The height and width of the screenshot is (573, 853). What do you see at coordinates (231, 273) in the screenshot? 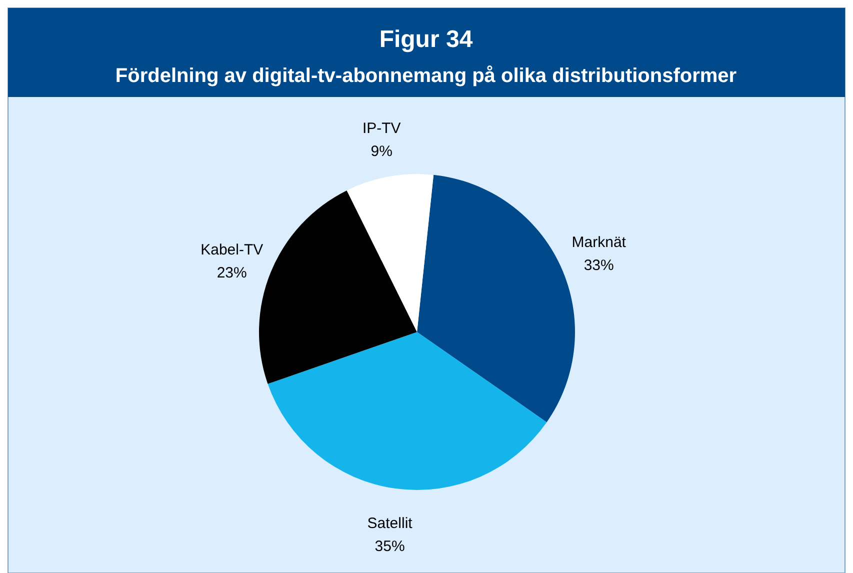
I see `data-label: 23%` at bounding box center [231, 273].